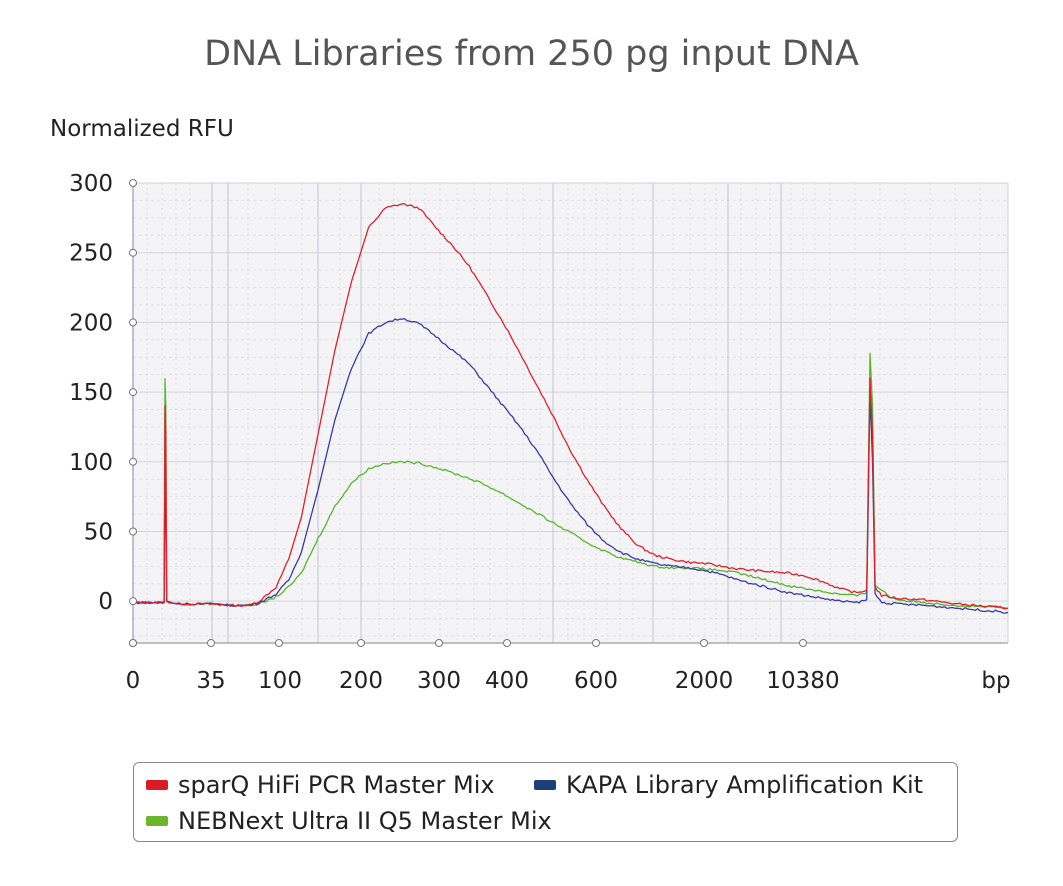 The height and width of the screenshot is (886, 1063). I want to click on x-tick-label: 35, so click(210, 681).